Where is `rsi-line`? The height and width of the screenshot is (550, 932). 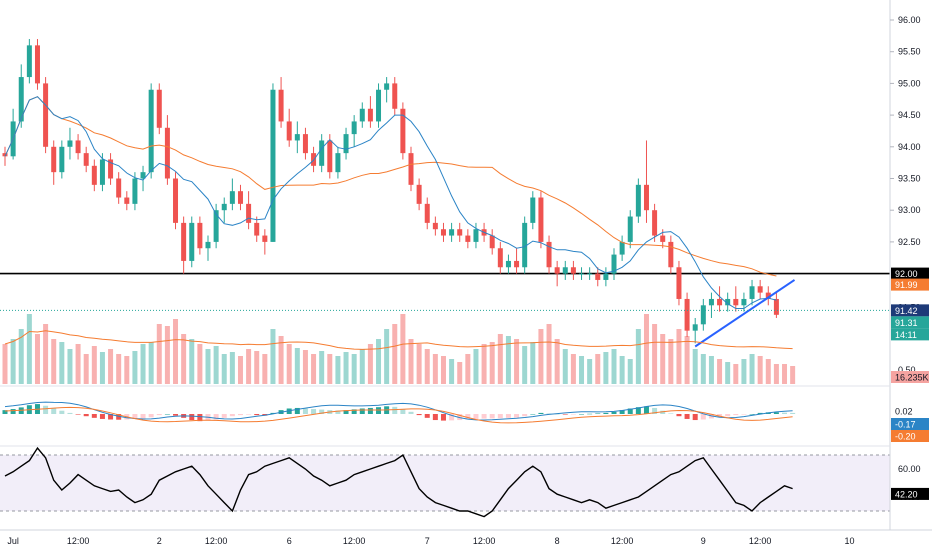
rsi-line is located at coordinates (398, 482).